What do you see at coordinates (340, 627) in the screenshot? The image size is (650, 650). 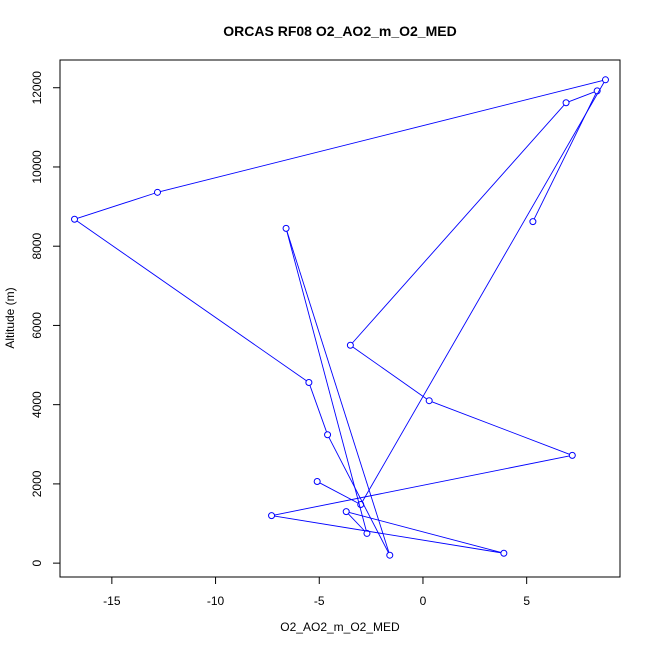 I see `x-axis-label: O2_AO2_m_O2_MED` at bounding box center [340, 627].